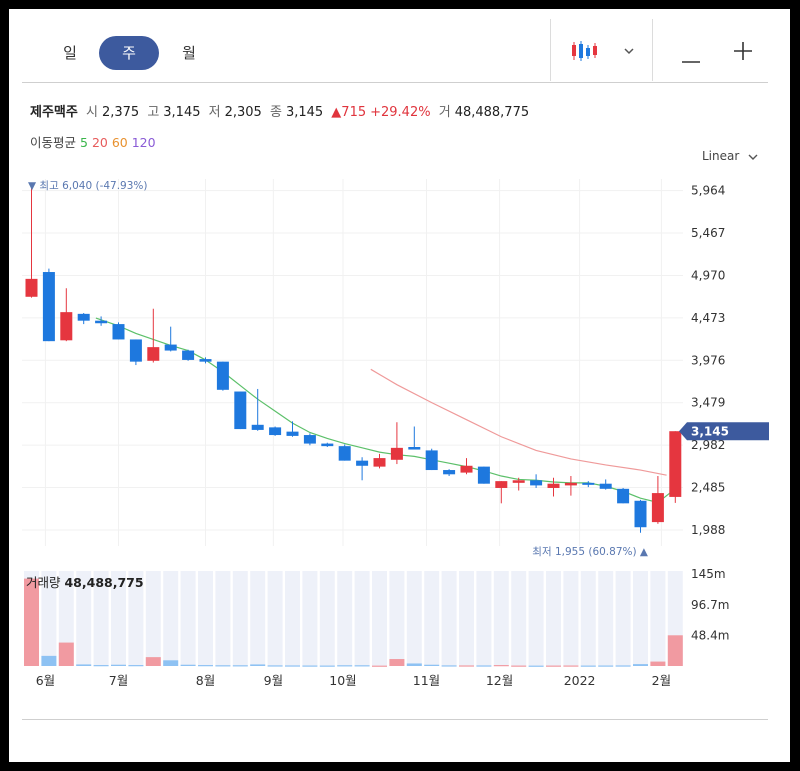 The image size is (800, 771). I want to click on ma-legend: 이동평균 5 20 60 120, so click(93, 141).